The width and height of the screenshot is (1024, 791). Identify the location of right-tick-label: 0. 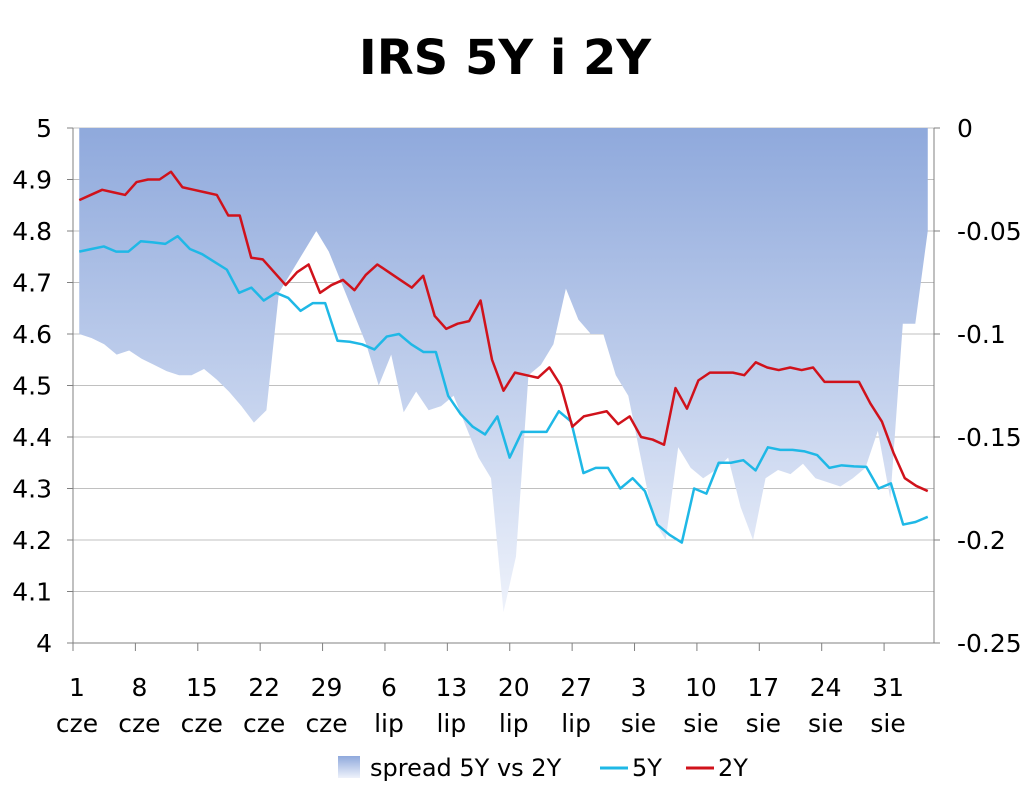
(965, 128).